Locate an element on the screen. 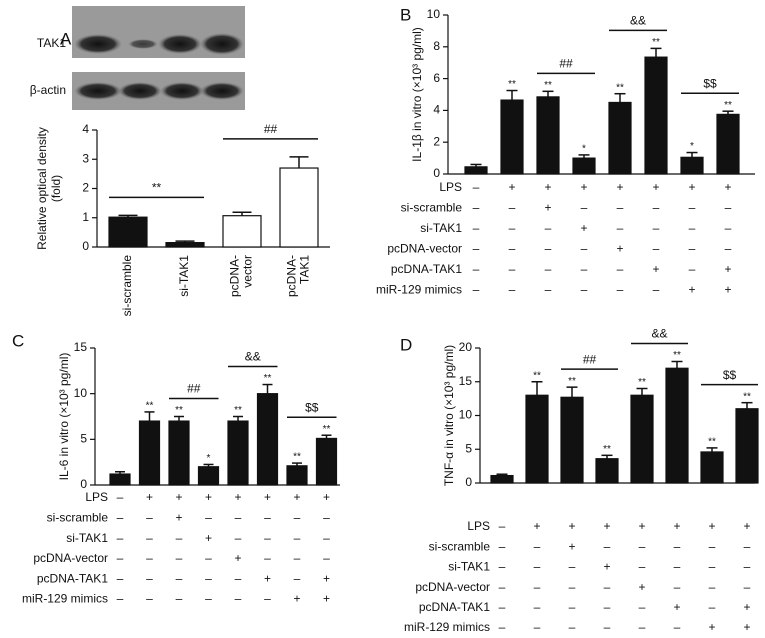 The height and width of the screenshot is (638, 765). panel-label: B is located at coordinates (405, 14).